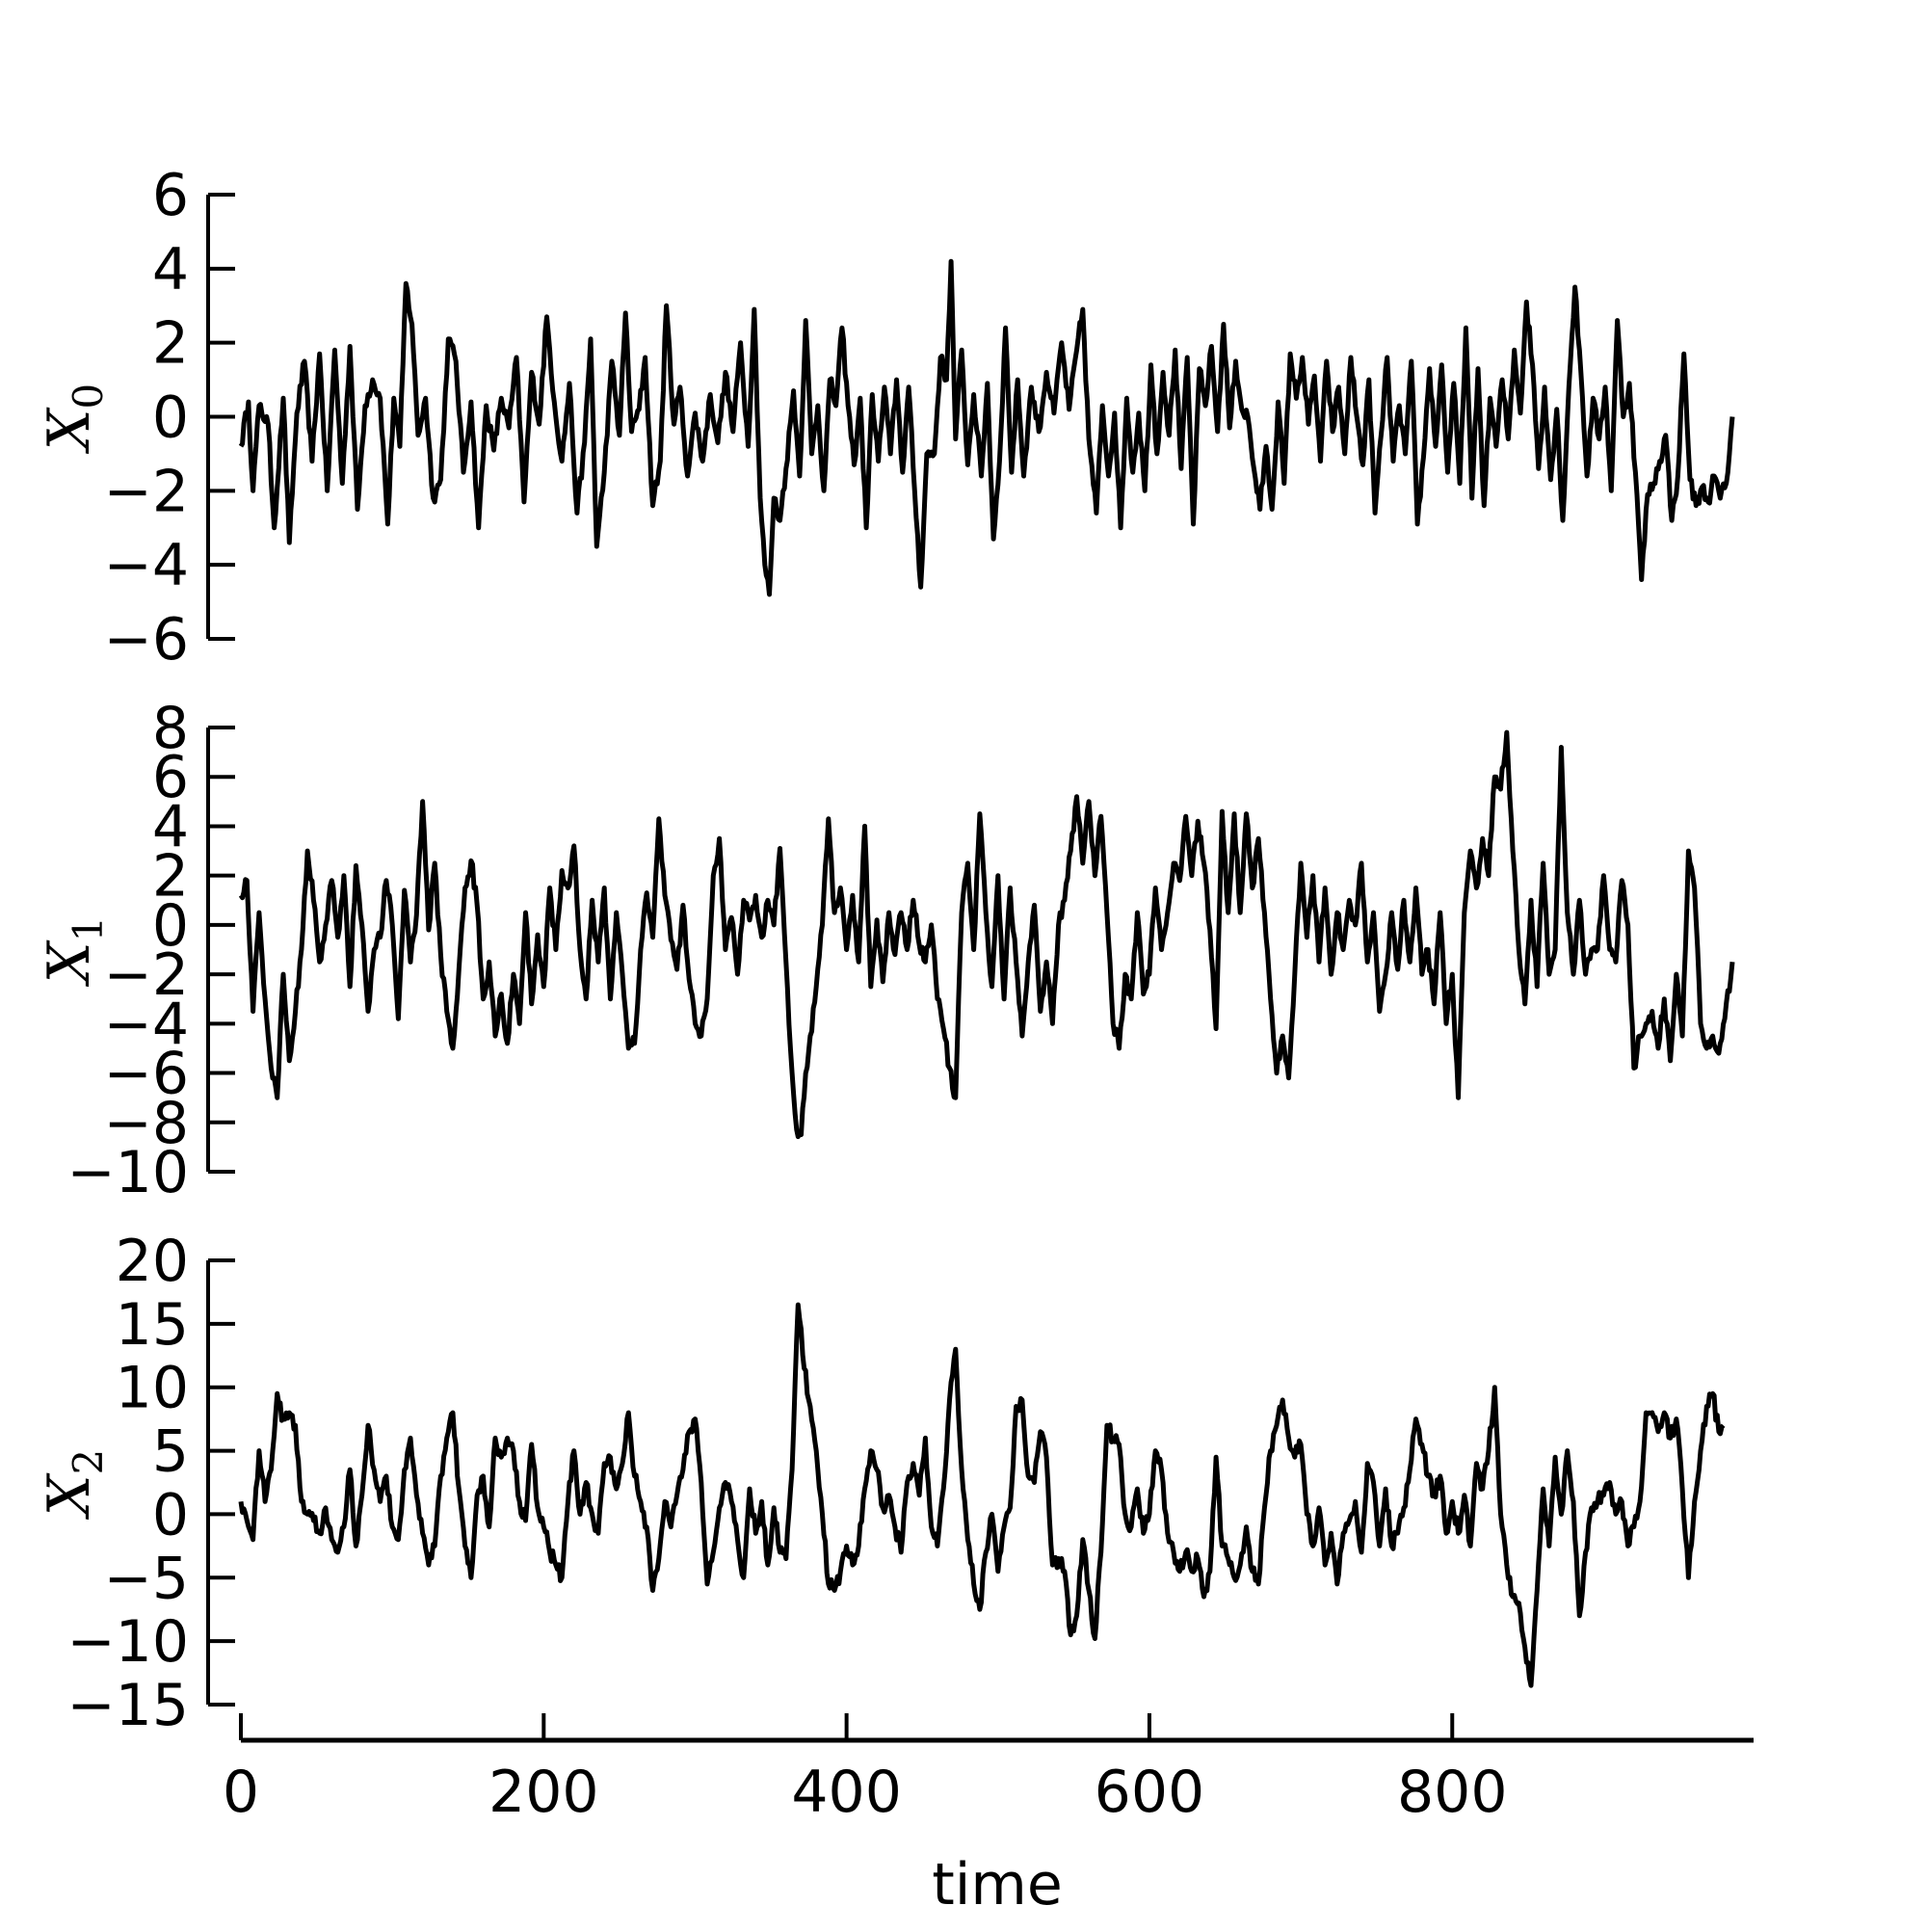 The height and width of the screenshot is (1932, 1927). Describe the element at coordinates (74, 951) in the screenshot. I see `y-axis-label-1: X1` at that location.